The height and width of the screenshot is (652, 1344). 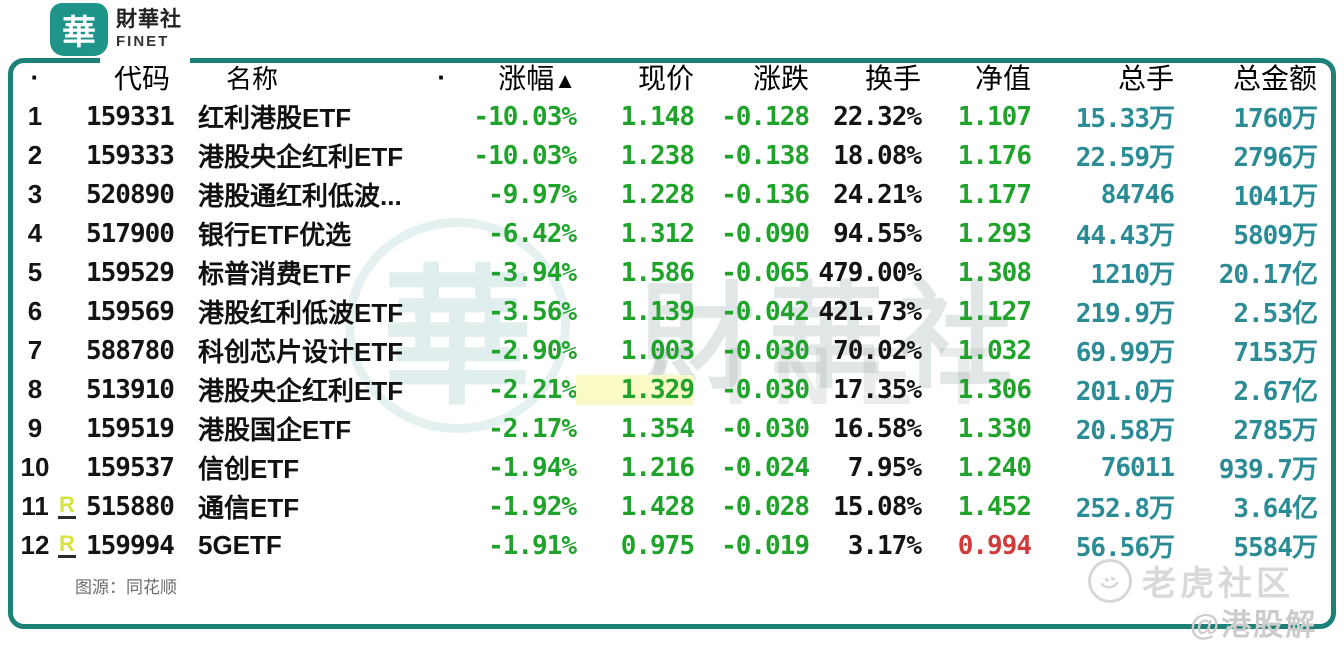 What do you see at coordinates (130, 194) in the screenshot?
I see `stock-code: 520890` at bounding box center [130, 194].